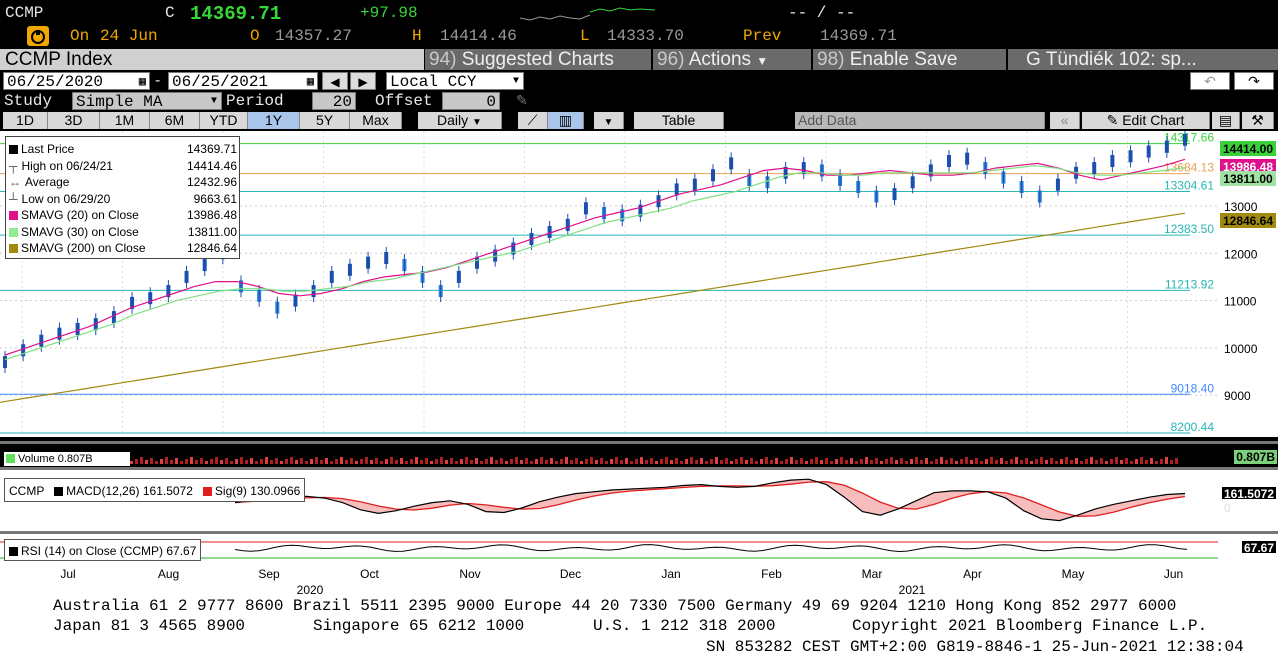  I want to click on actions-num: 96), so click(671, 59).